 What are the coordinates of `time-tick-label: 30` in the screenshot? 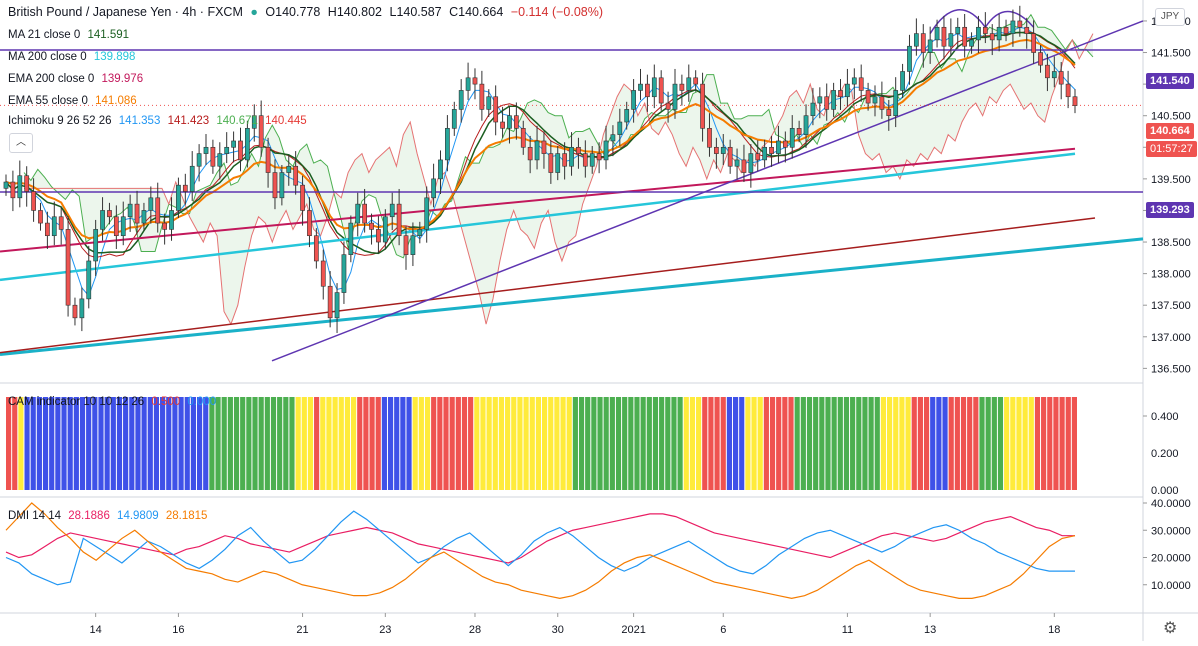 It's located at (558, 630).